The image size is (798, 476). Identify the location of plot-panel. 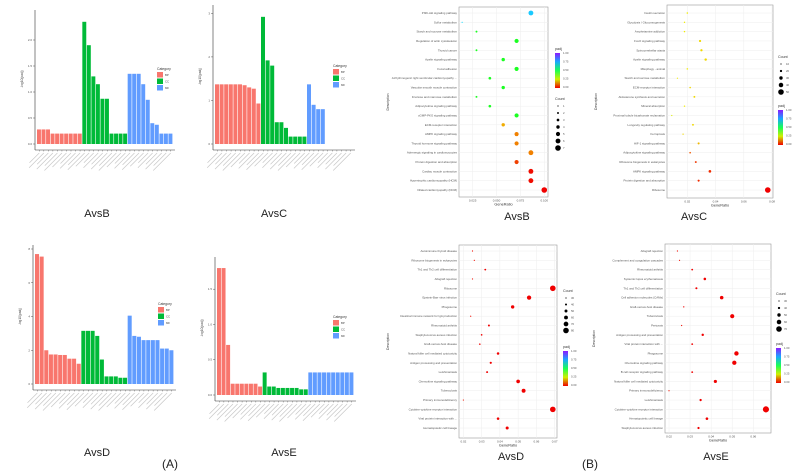
(720, 101).